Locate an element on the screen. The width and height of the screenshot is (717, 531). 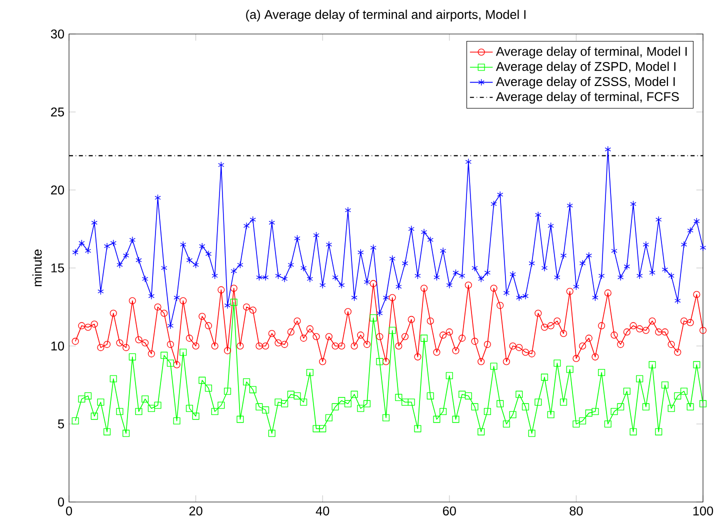
y-tick-label: 10 is located at coordinates (57, 346).